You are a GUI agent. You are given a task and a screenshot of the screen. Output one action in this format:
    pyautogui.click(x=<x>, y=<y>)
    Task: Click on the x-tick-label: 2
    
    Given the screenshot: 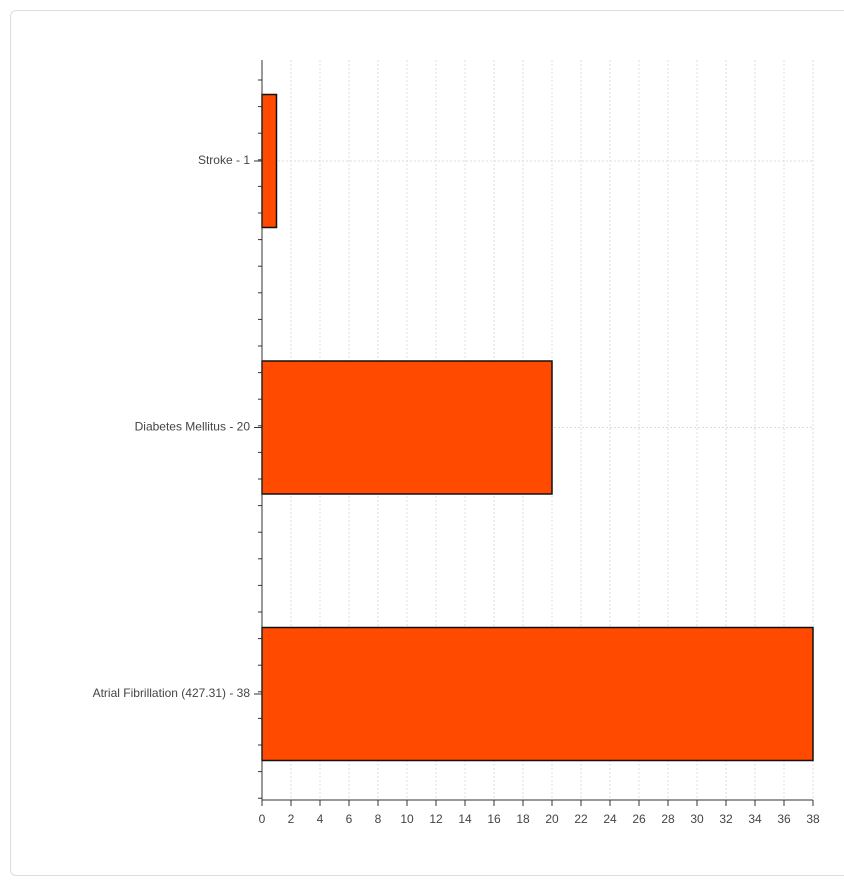 What is the action you would take?
    pyautogui.click(x=291, y=819)
    